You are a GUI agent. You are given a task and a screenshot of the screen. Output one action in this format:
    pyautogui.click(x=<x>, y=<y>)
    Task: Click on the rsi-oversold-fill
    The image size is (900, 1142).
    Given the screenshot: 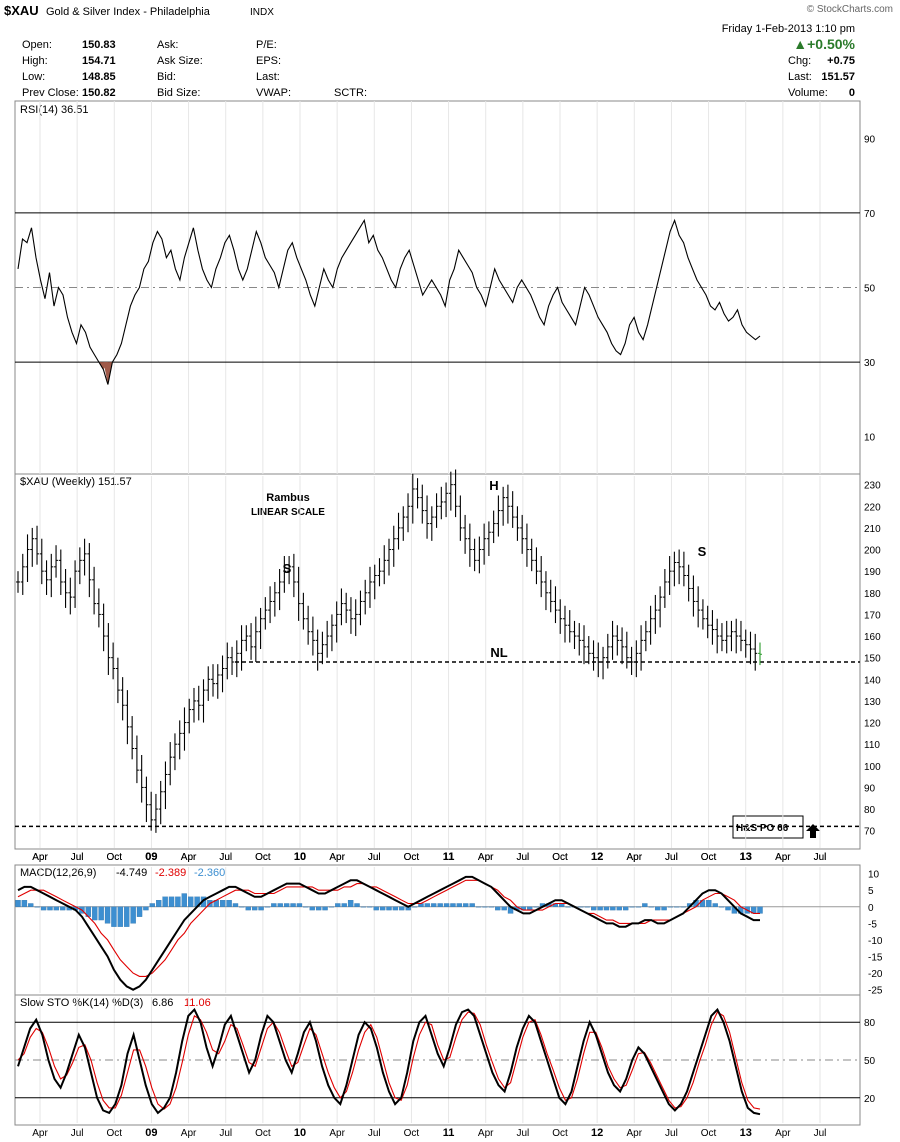 What is the action you would take?
    pyautogui.click(x=108, y=373)
    